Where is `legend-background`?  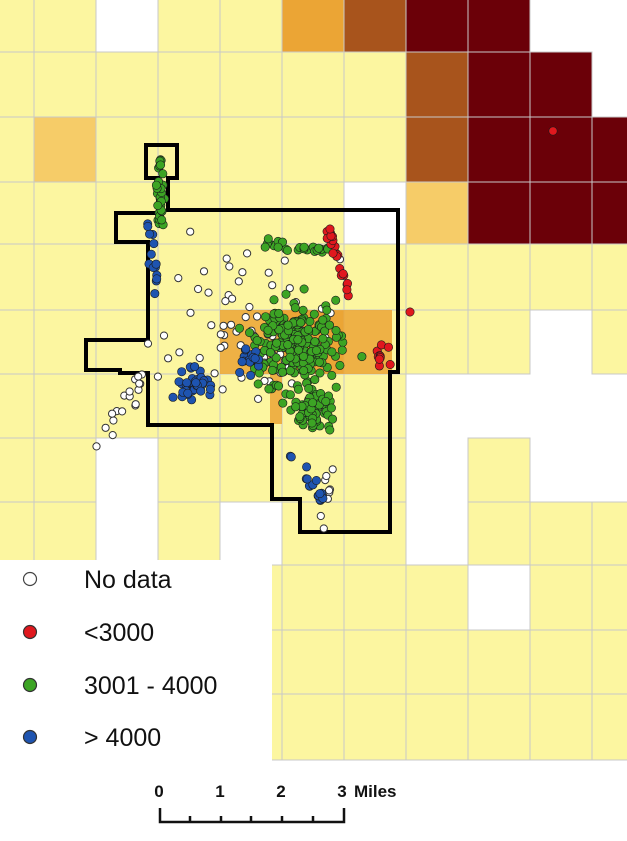
legend-background is located at coordinates (136, 662).